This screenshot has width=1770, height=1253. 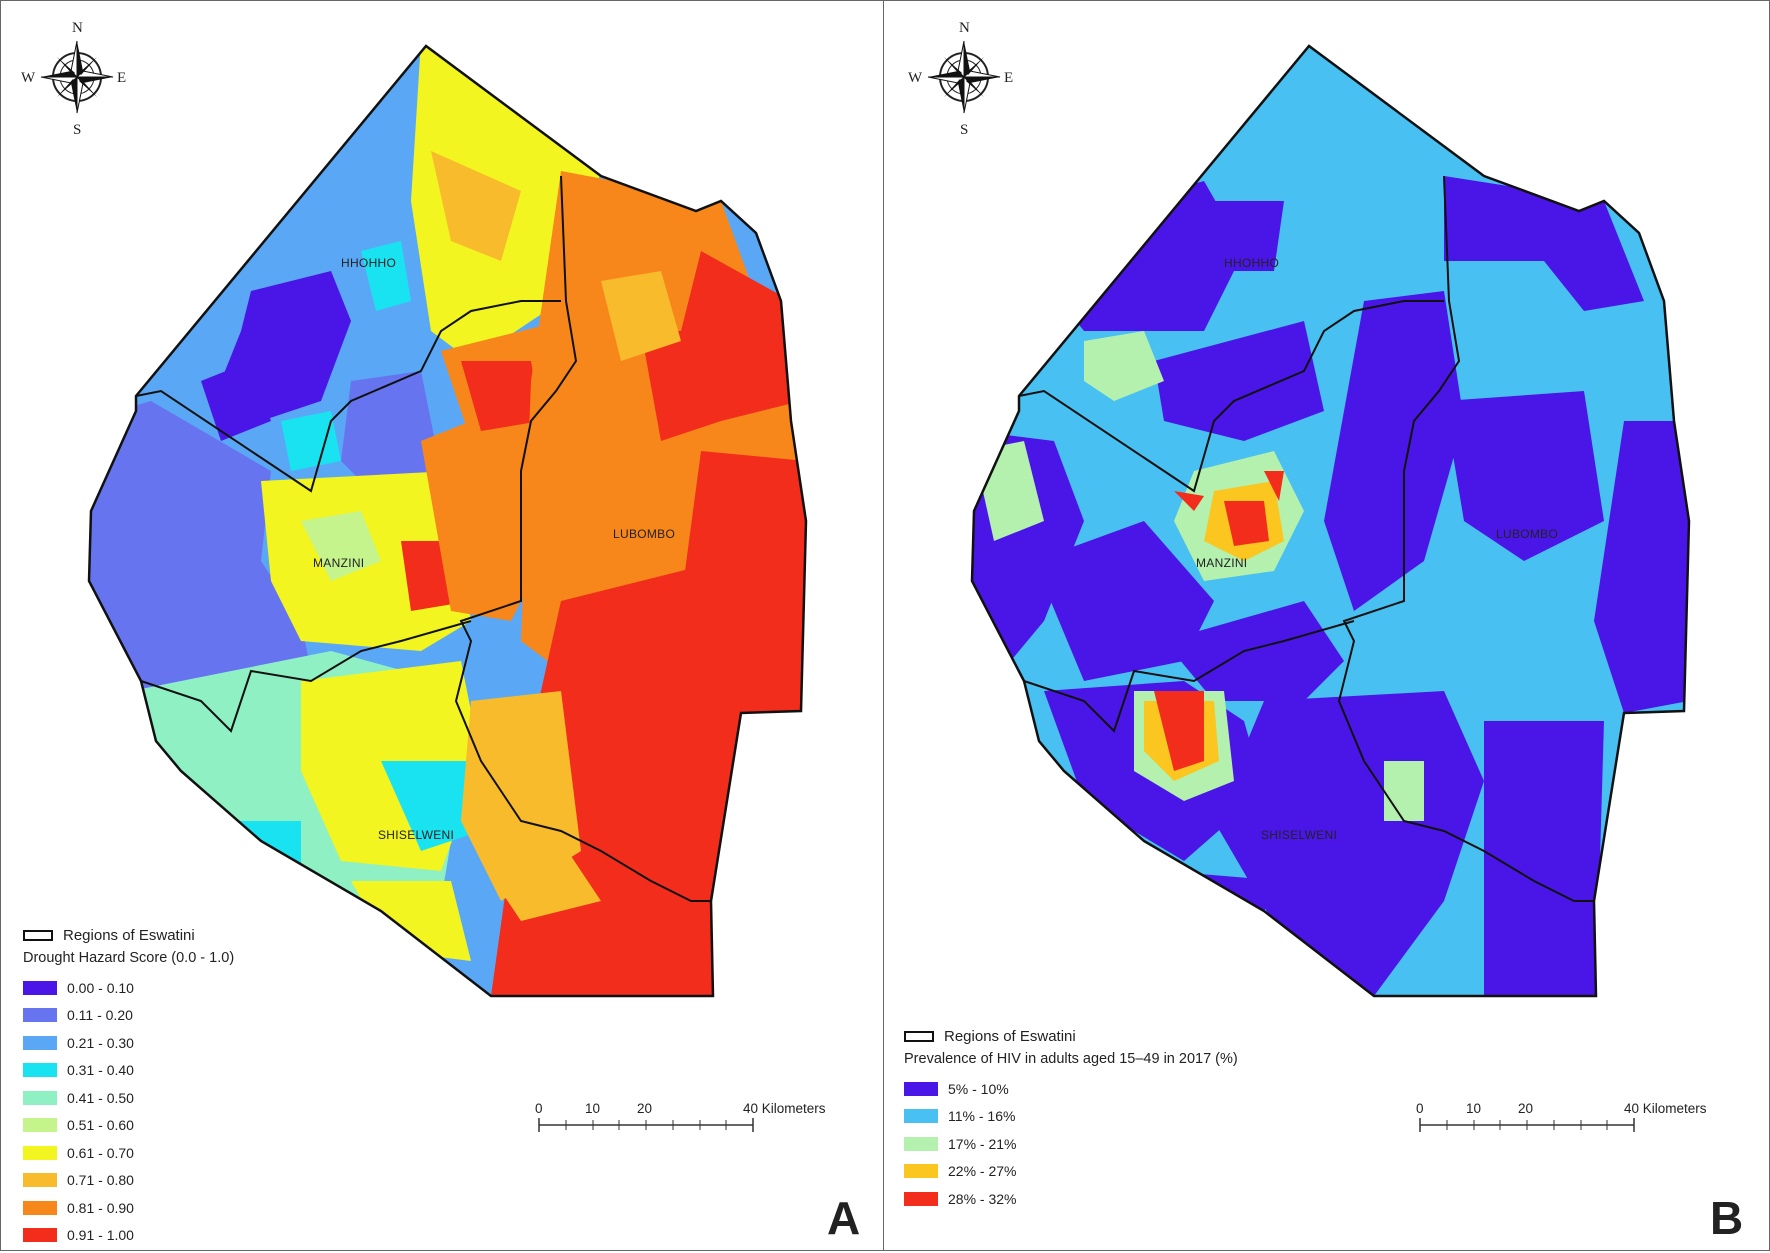 I want to click on legend-item-label: 11% - 16%, so click(x=982, y=1116).